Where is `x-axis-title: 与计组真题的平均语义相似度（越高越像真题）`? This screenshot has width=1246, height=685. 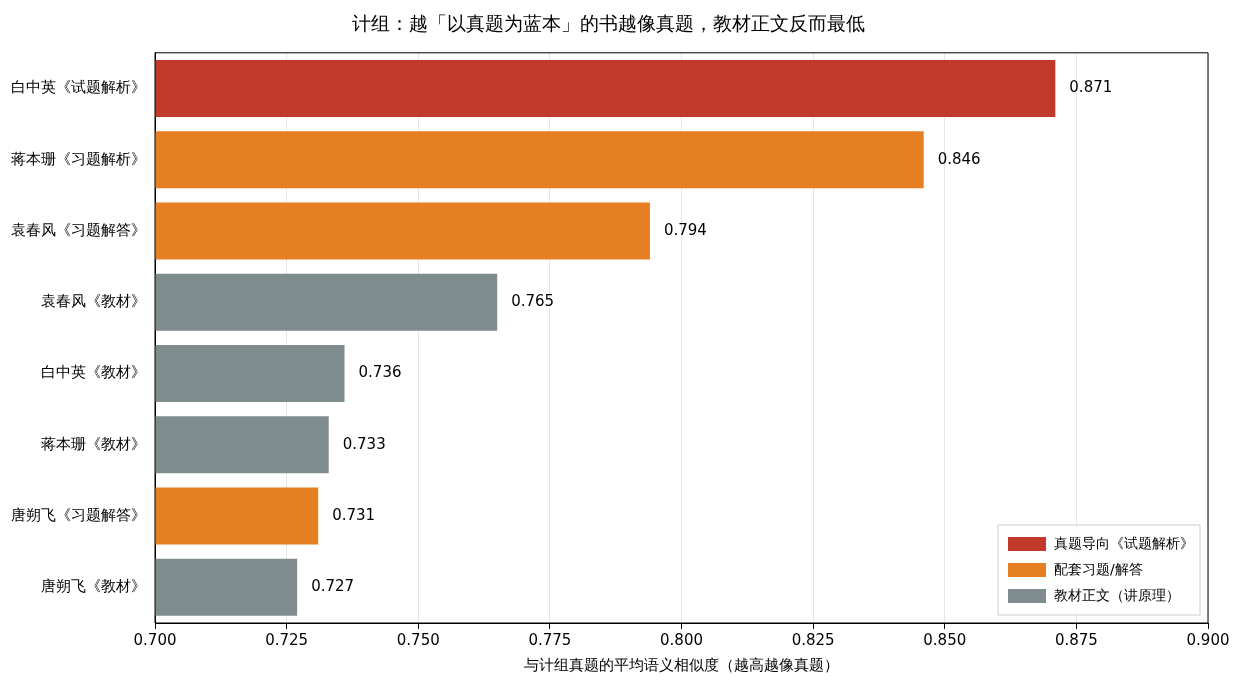 x-axis-title: 与计组真题的平均语义相似度（越高越像真题） is located at coordinates (681, 664).